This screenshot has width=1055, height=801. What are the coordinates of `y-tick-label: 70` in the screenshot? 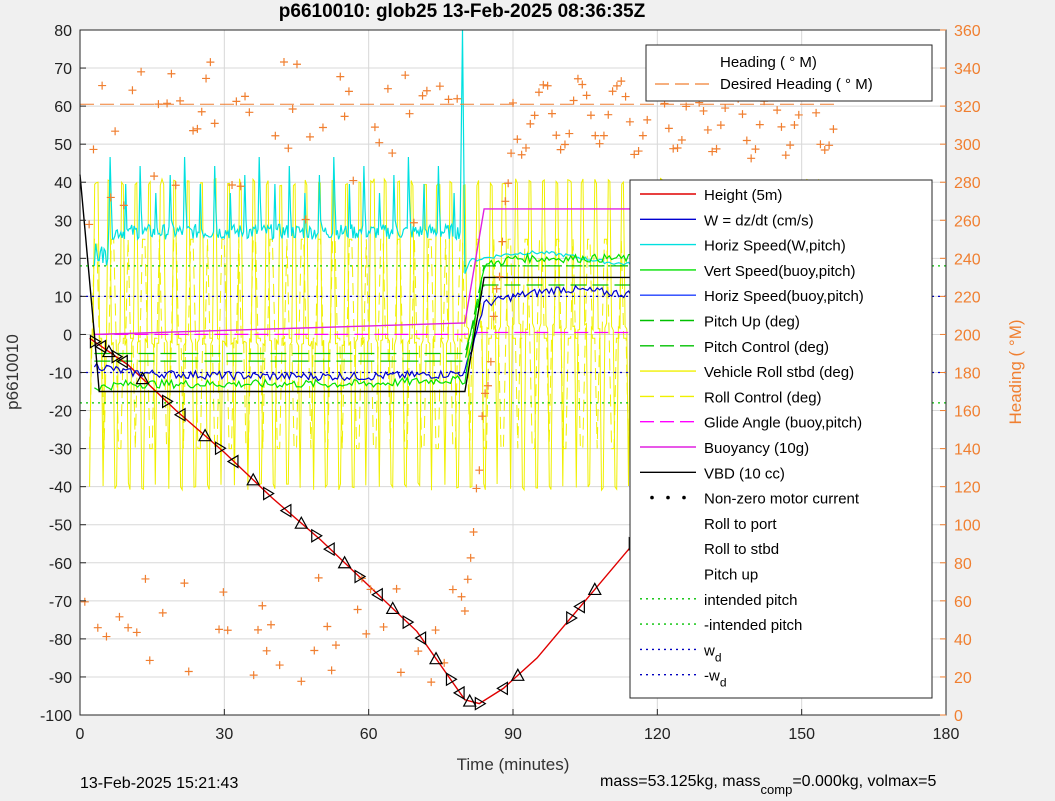 It's located at (63, 69).